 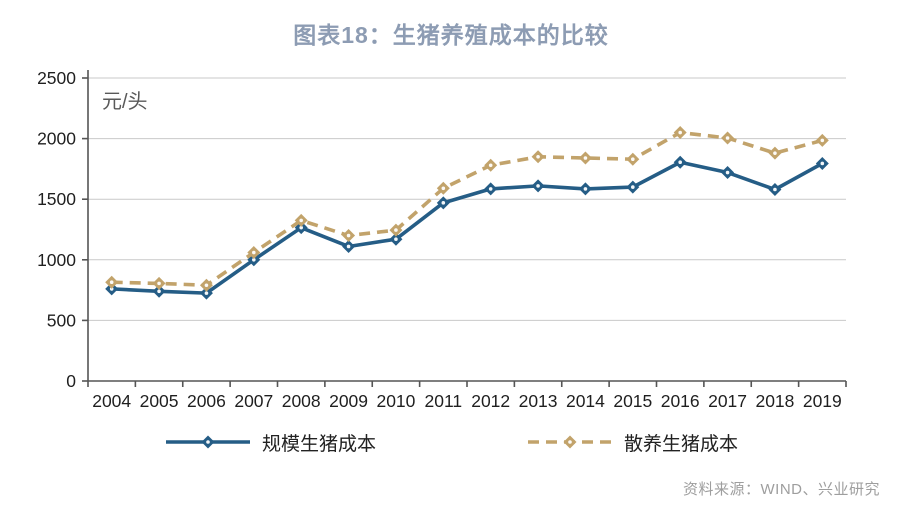 What do you see at coordinates (451, 442) in the screenshot?
I see `legend: 规模生猪成本 散养生猪成本` at bounding box center [451, 442].